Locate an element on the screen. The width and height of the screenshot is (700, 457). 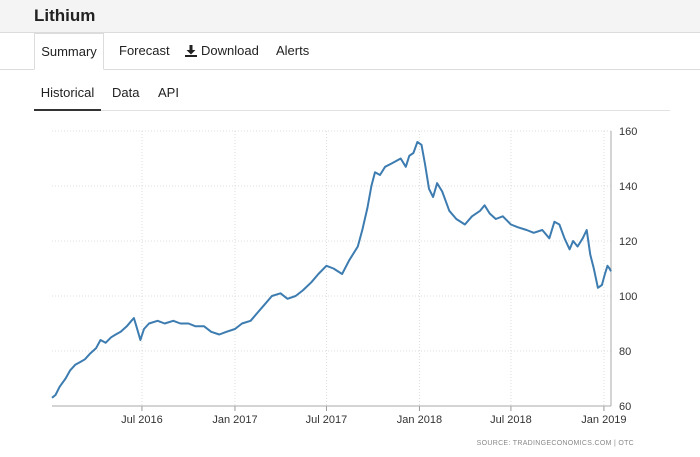
subtab-data: Data is located at coordinates (125, 93).